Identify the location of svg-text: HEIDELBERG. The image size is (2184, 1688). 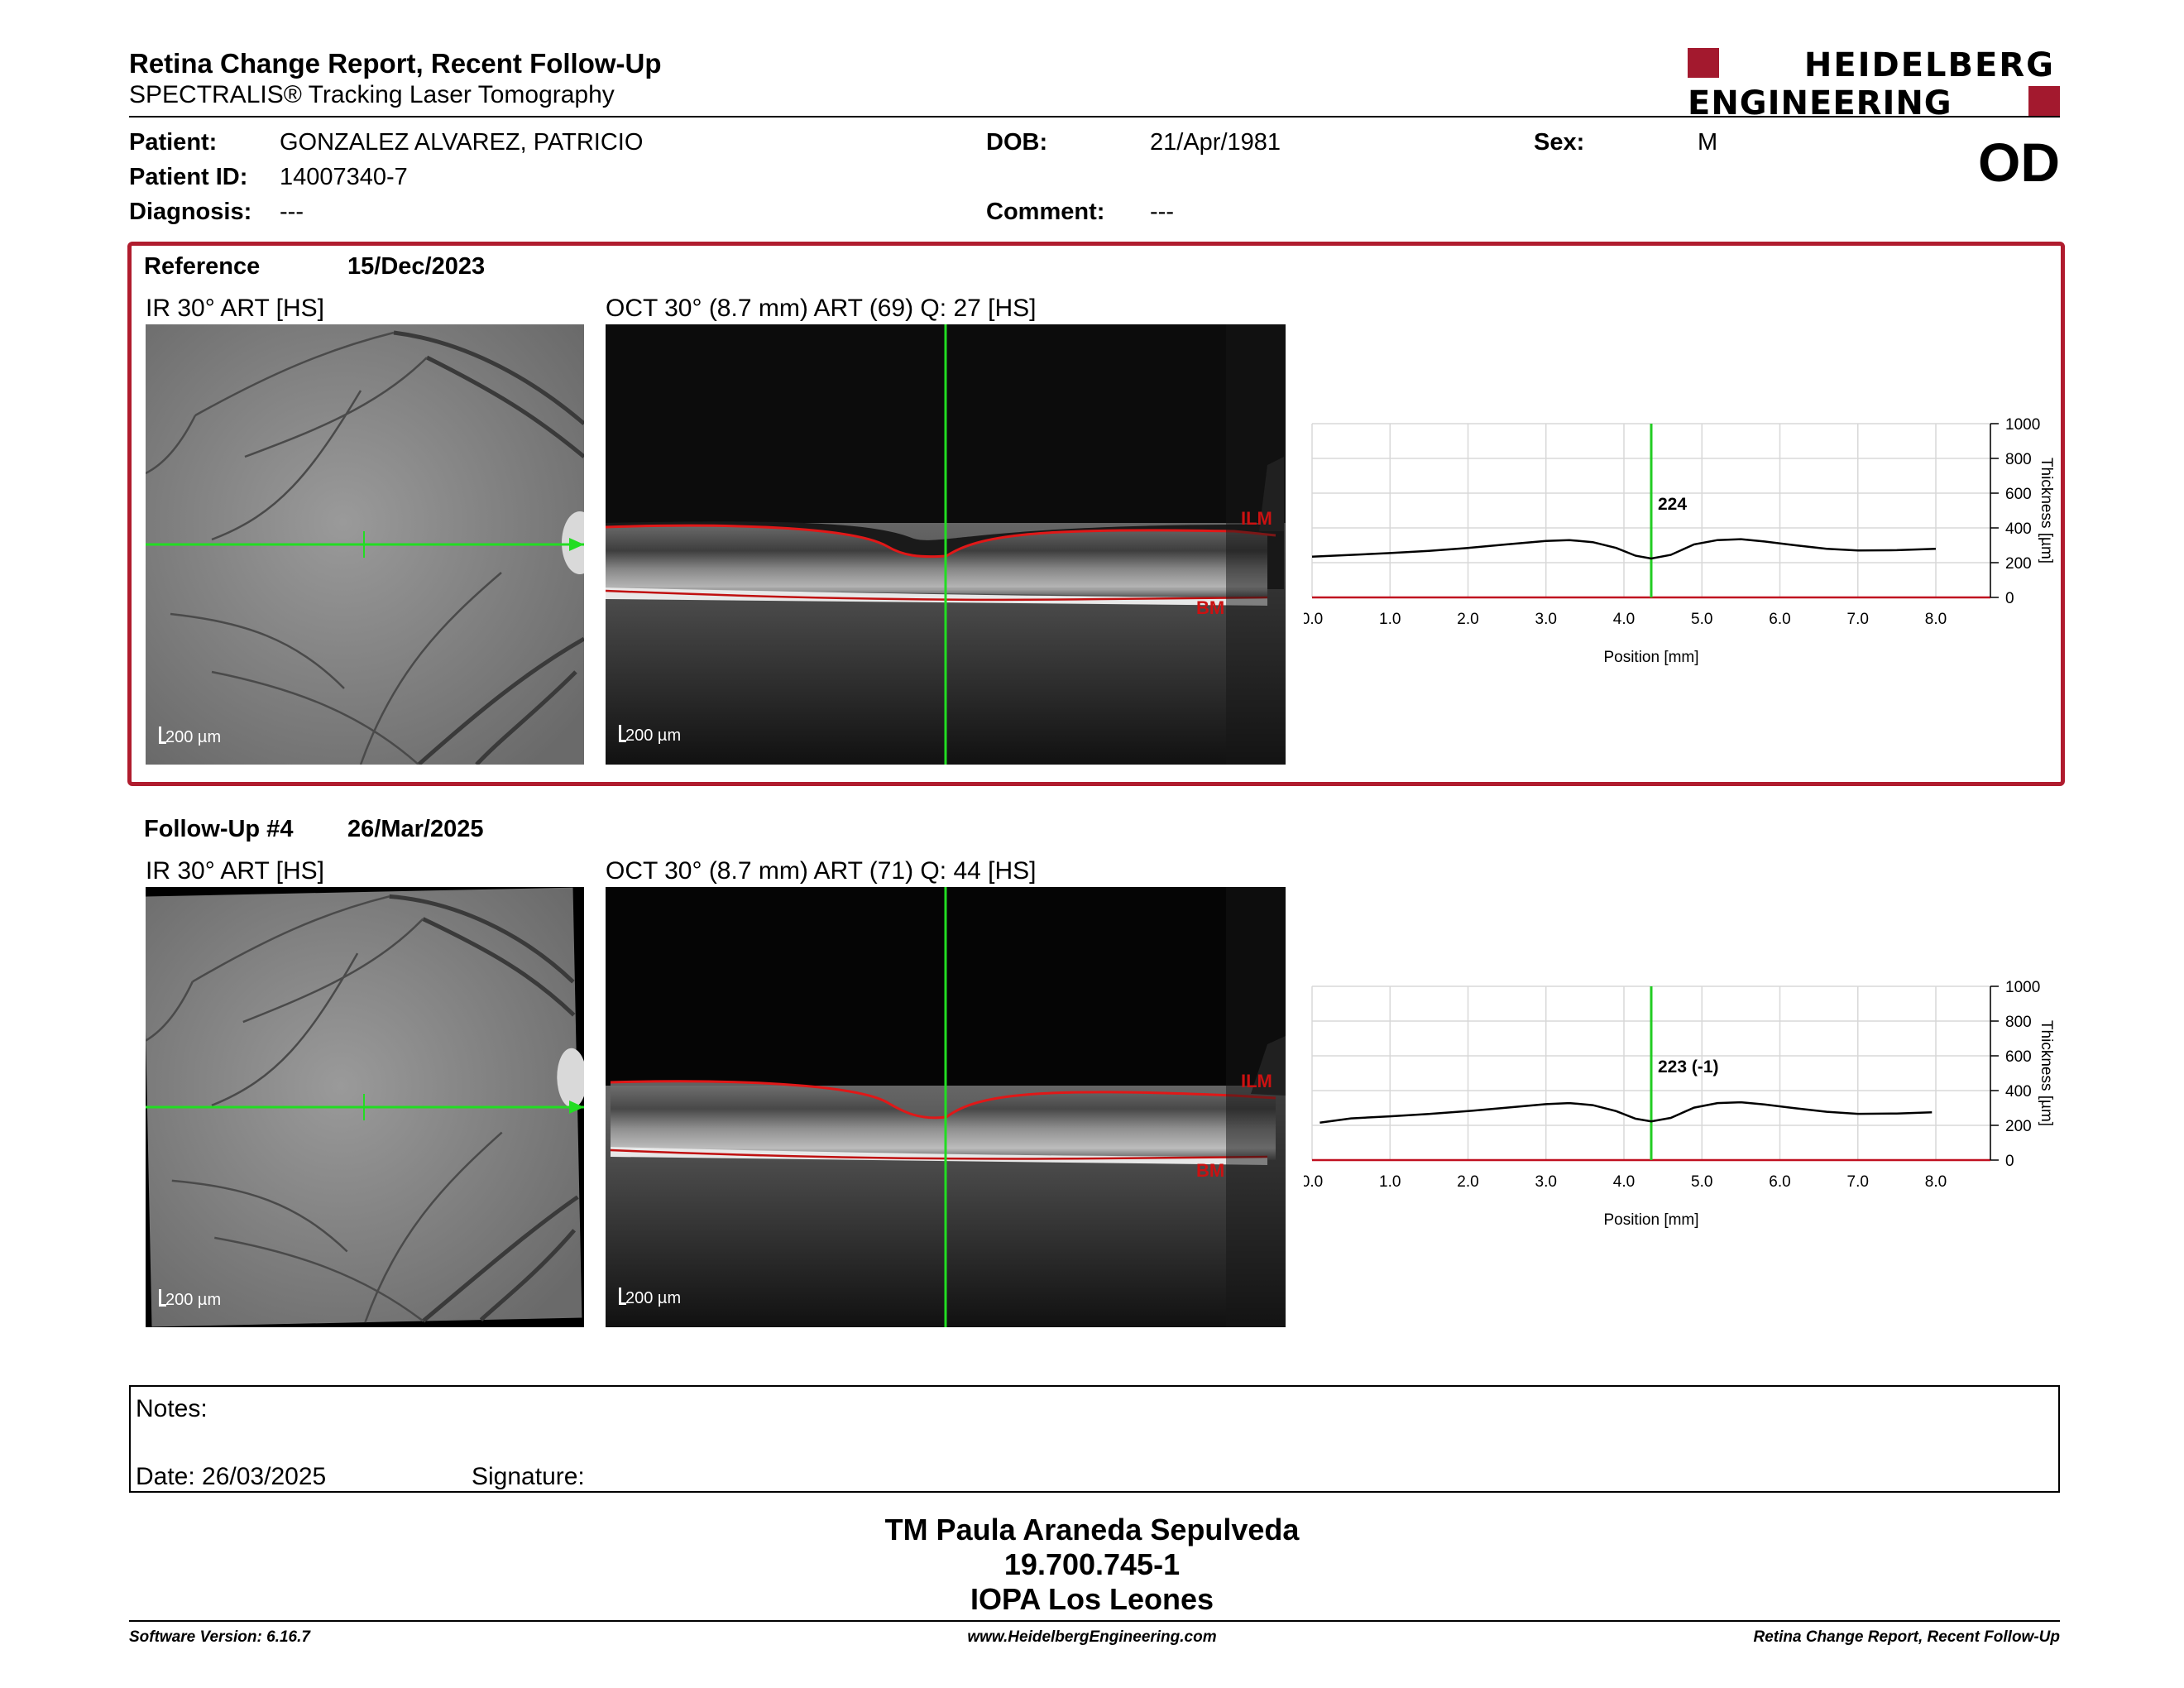
(1929, 65).